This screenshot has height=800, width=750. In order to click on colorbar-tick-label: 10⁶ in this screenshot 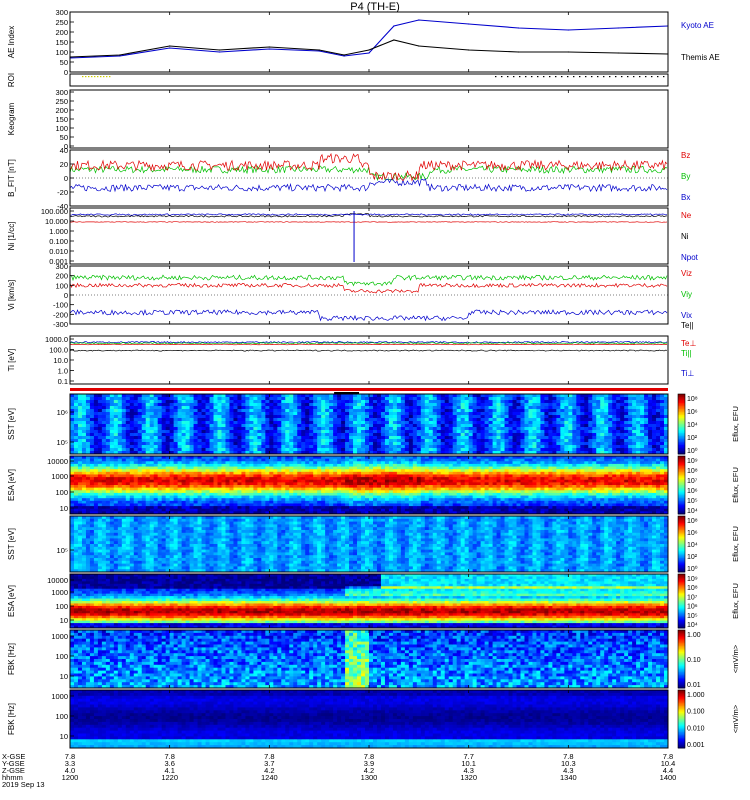, I will do `click(692, 412)`.